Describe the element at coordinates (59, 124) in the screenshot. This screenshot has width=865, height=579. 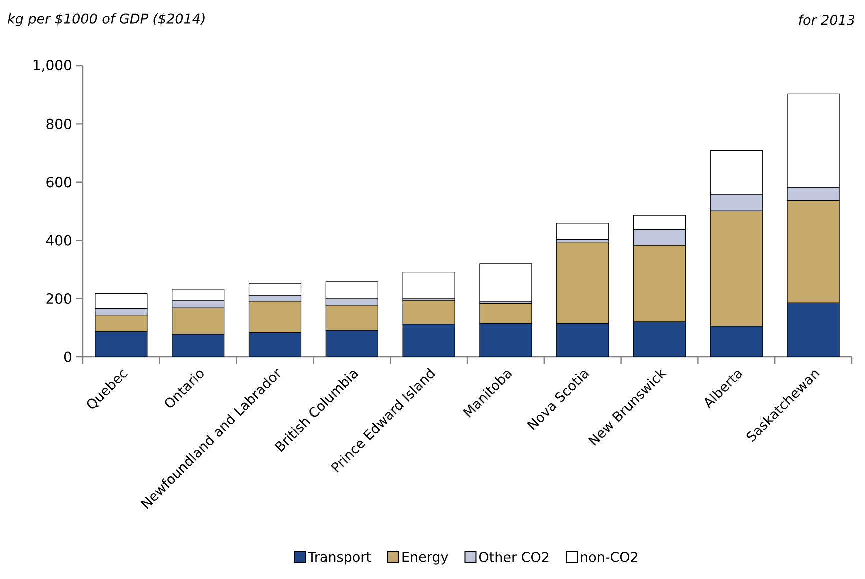
I see `y-tick-label: 800` at that location.